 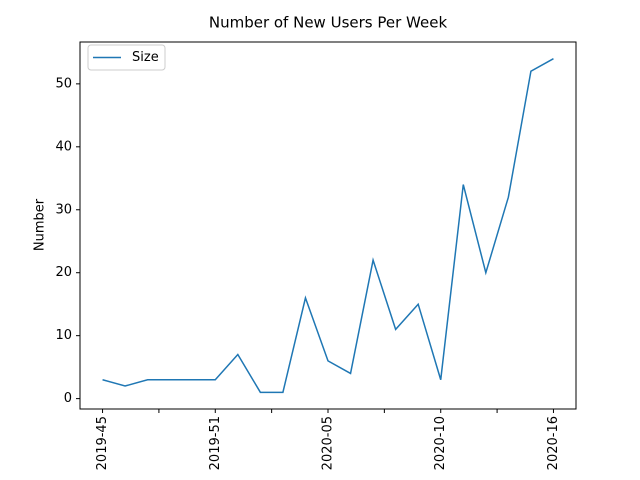 I want to click on x-tick-label: 2020-16, so click(x=553, y=443).